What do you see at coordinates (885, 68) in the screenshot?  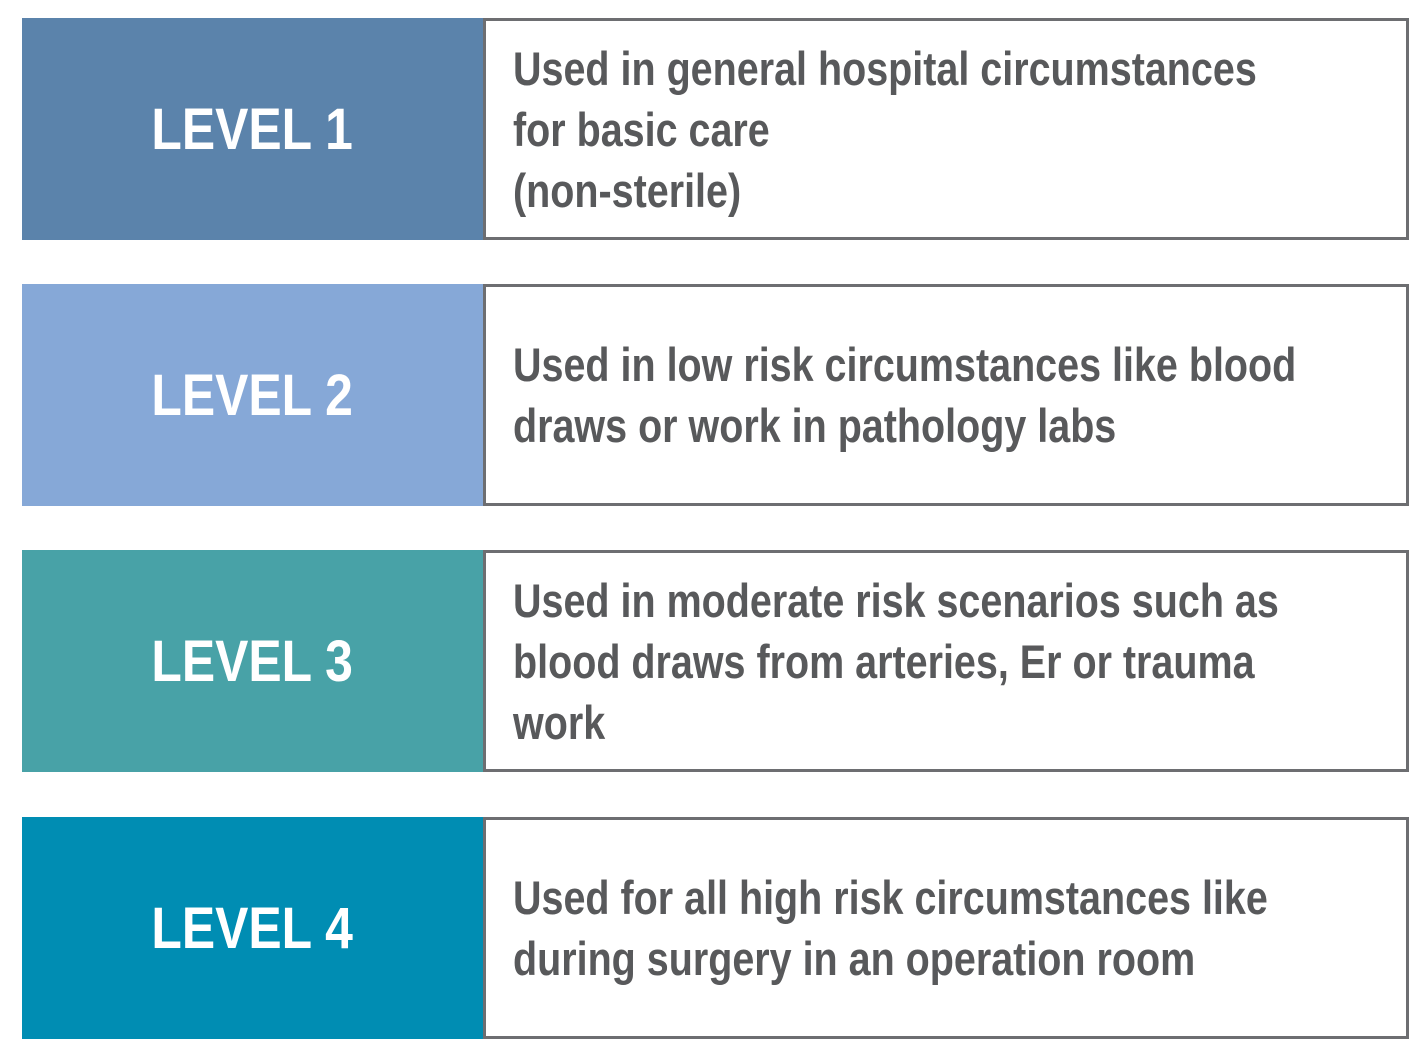 I see `level-1-description-line-1: Used in general hospital circumstances` at bounding box center [885, 68].